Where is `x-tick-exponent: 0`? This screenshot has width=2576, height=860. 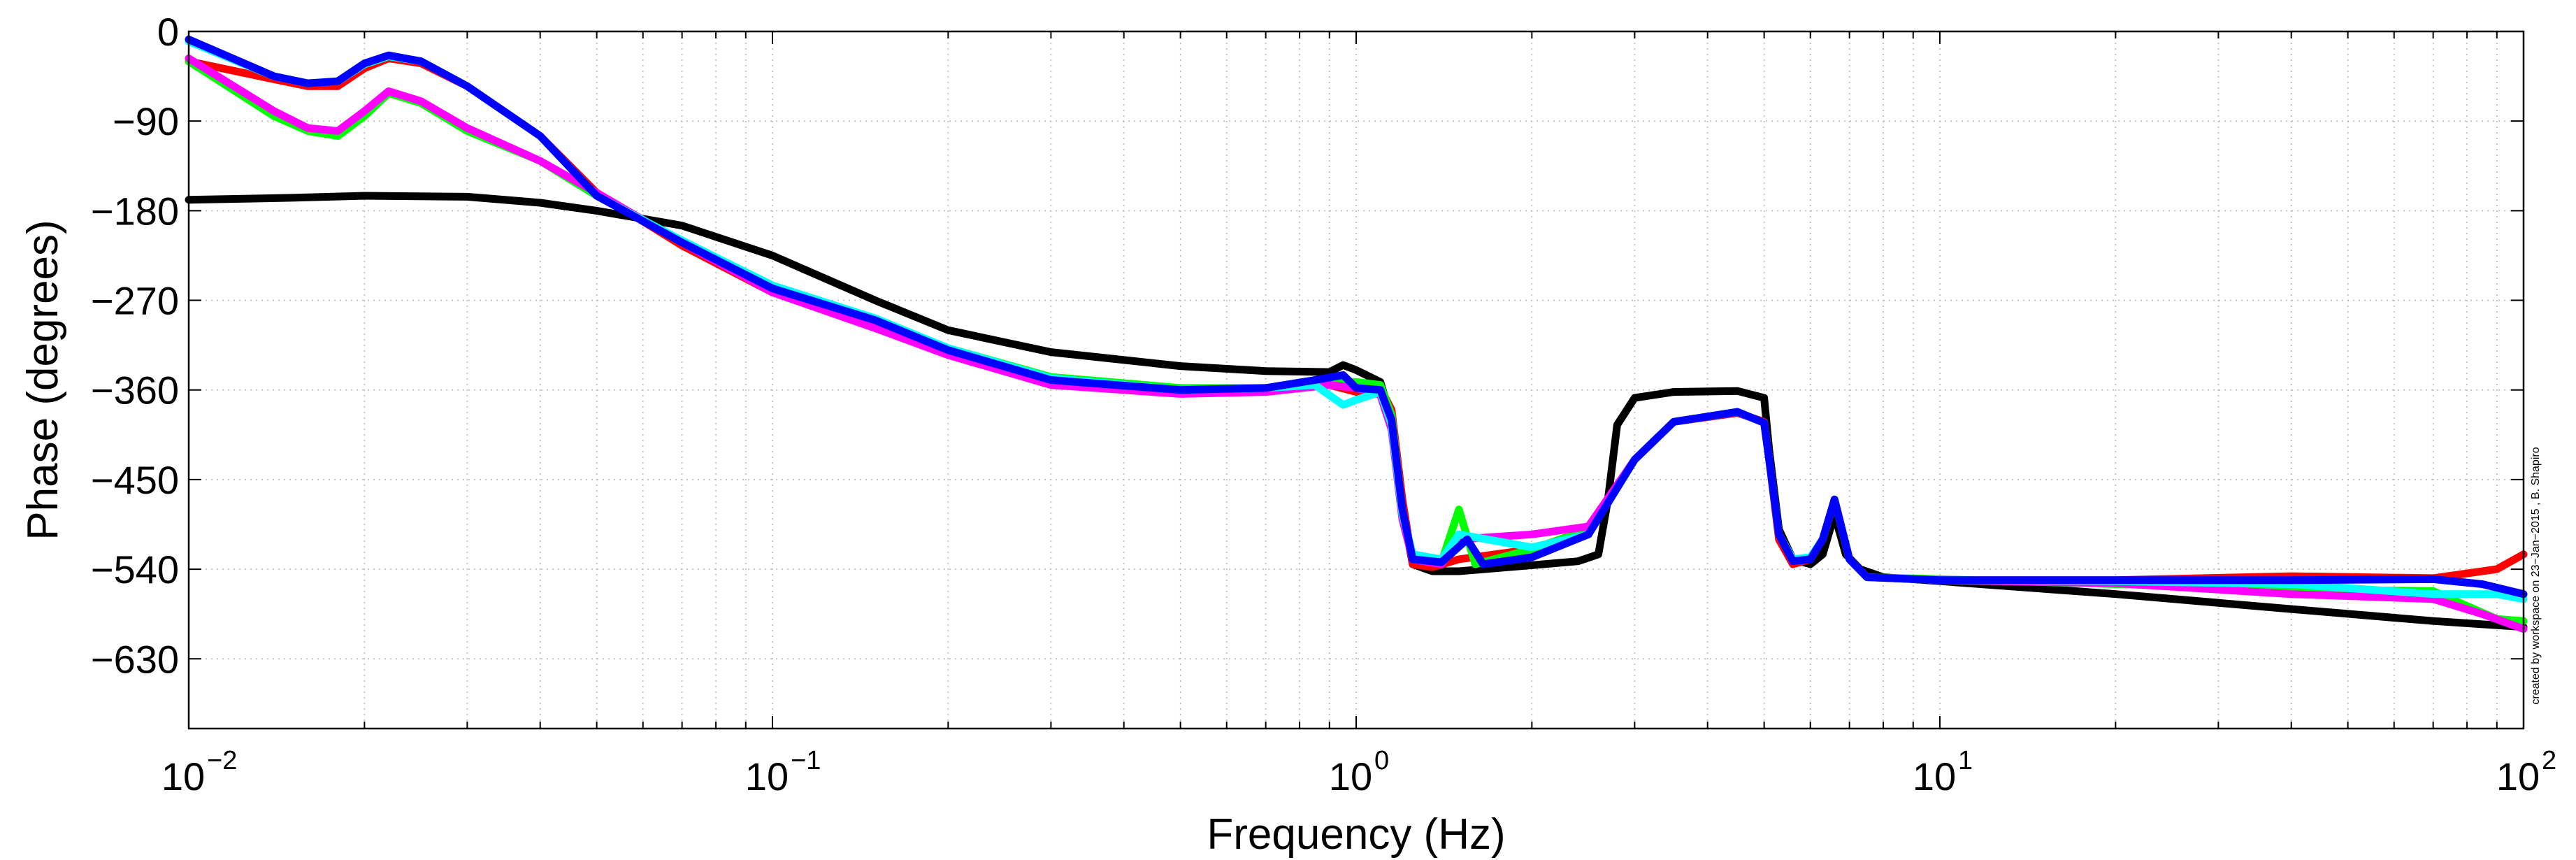
x-tick-exponent: 0 is located at coordinates (1381, 761).